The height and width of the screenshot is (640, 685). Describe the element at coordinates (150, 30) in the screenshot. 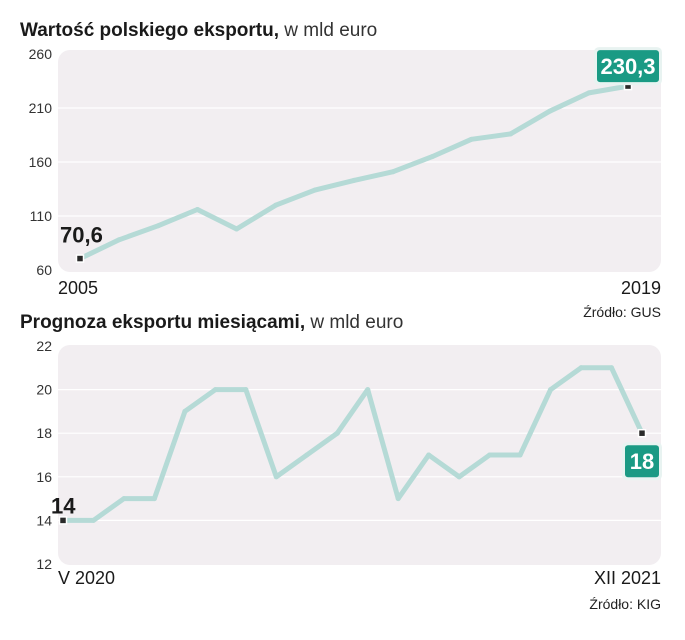

I see `chart1-title-main: Wartość polskiego eksportu,` at that location.